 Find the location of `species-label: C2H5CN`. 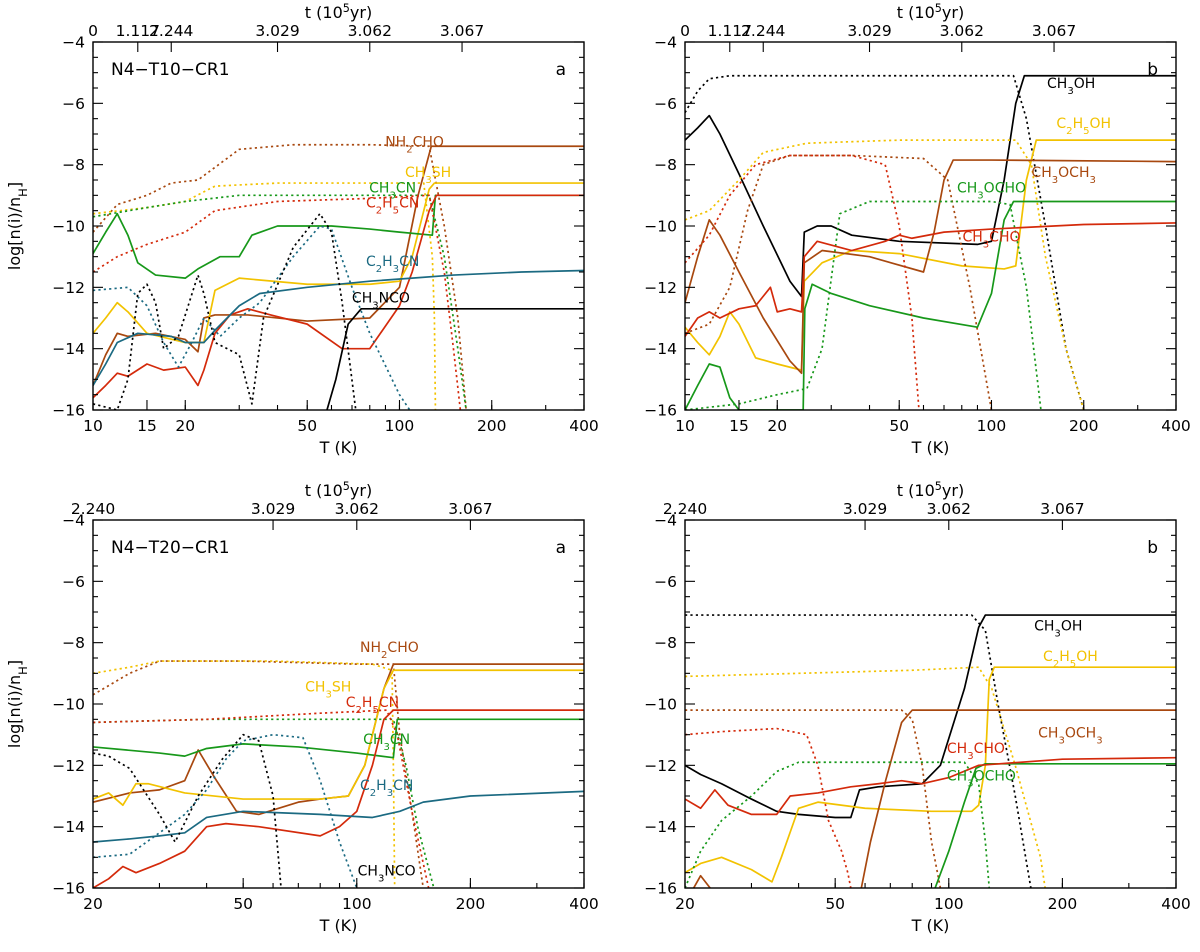

species-label: C2H5CN is located at coordinates (372, 705).